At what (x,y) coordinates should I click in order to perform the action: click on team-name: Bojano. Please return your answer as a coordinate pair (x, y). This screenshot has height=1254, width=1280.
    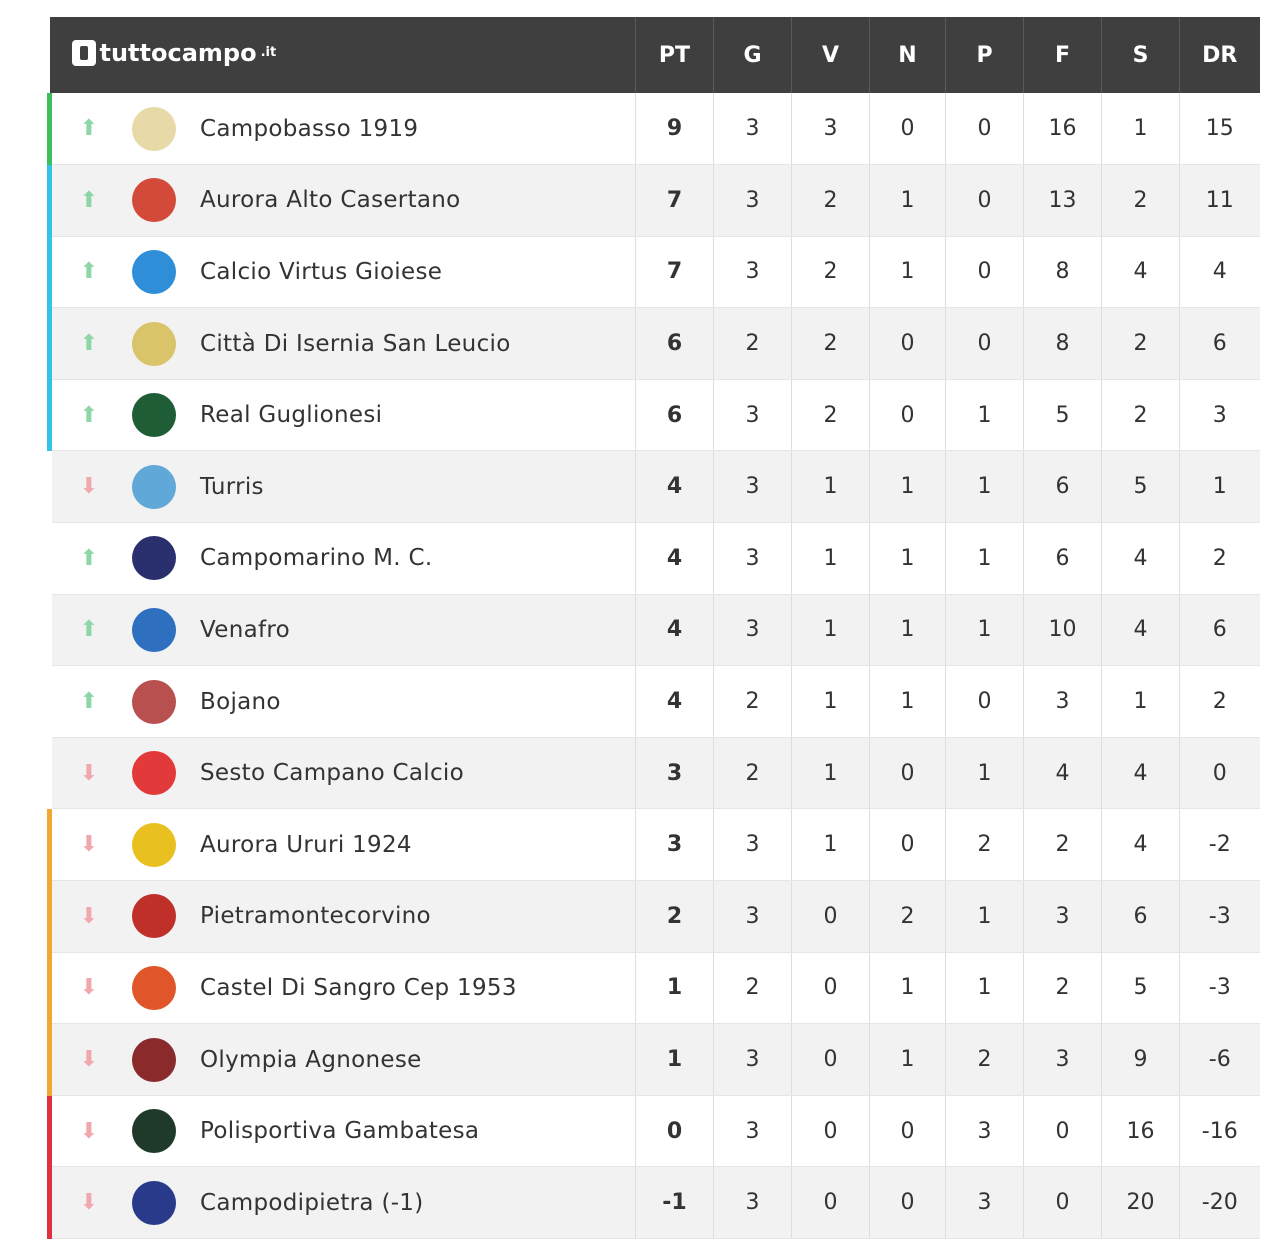
    Looking at the image, I should click on (240, 701).